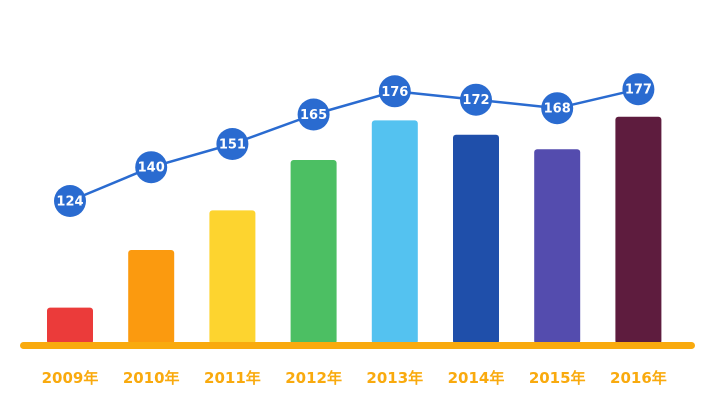 The width and height of the screenshot is (718, 403). I want to click on value-label: 151, so click(232, 145).